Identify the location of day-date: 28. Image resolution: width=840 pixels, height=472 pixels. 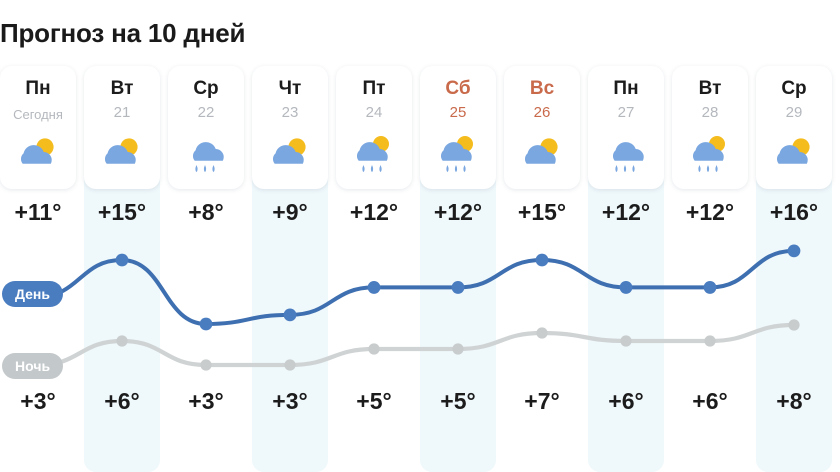
(710, 112).